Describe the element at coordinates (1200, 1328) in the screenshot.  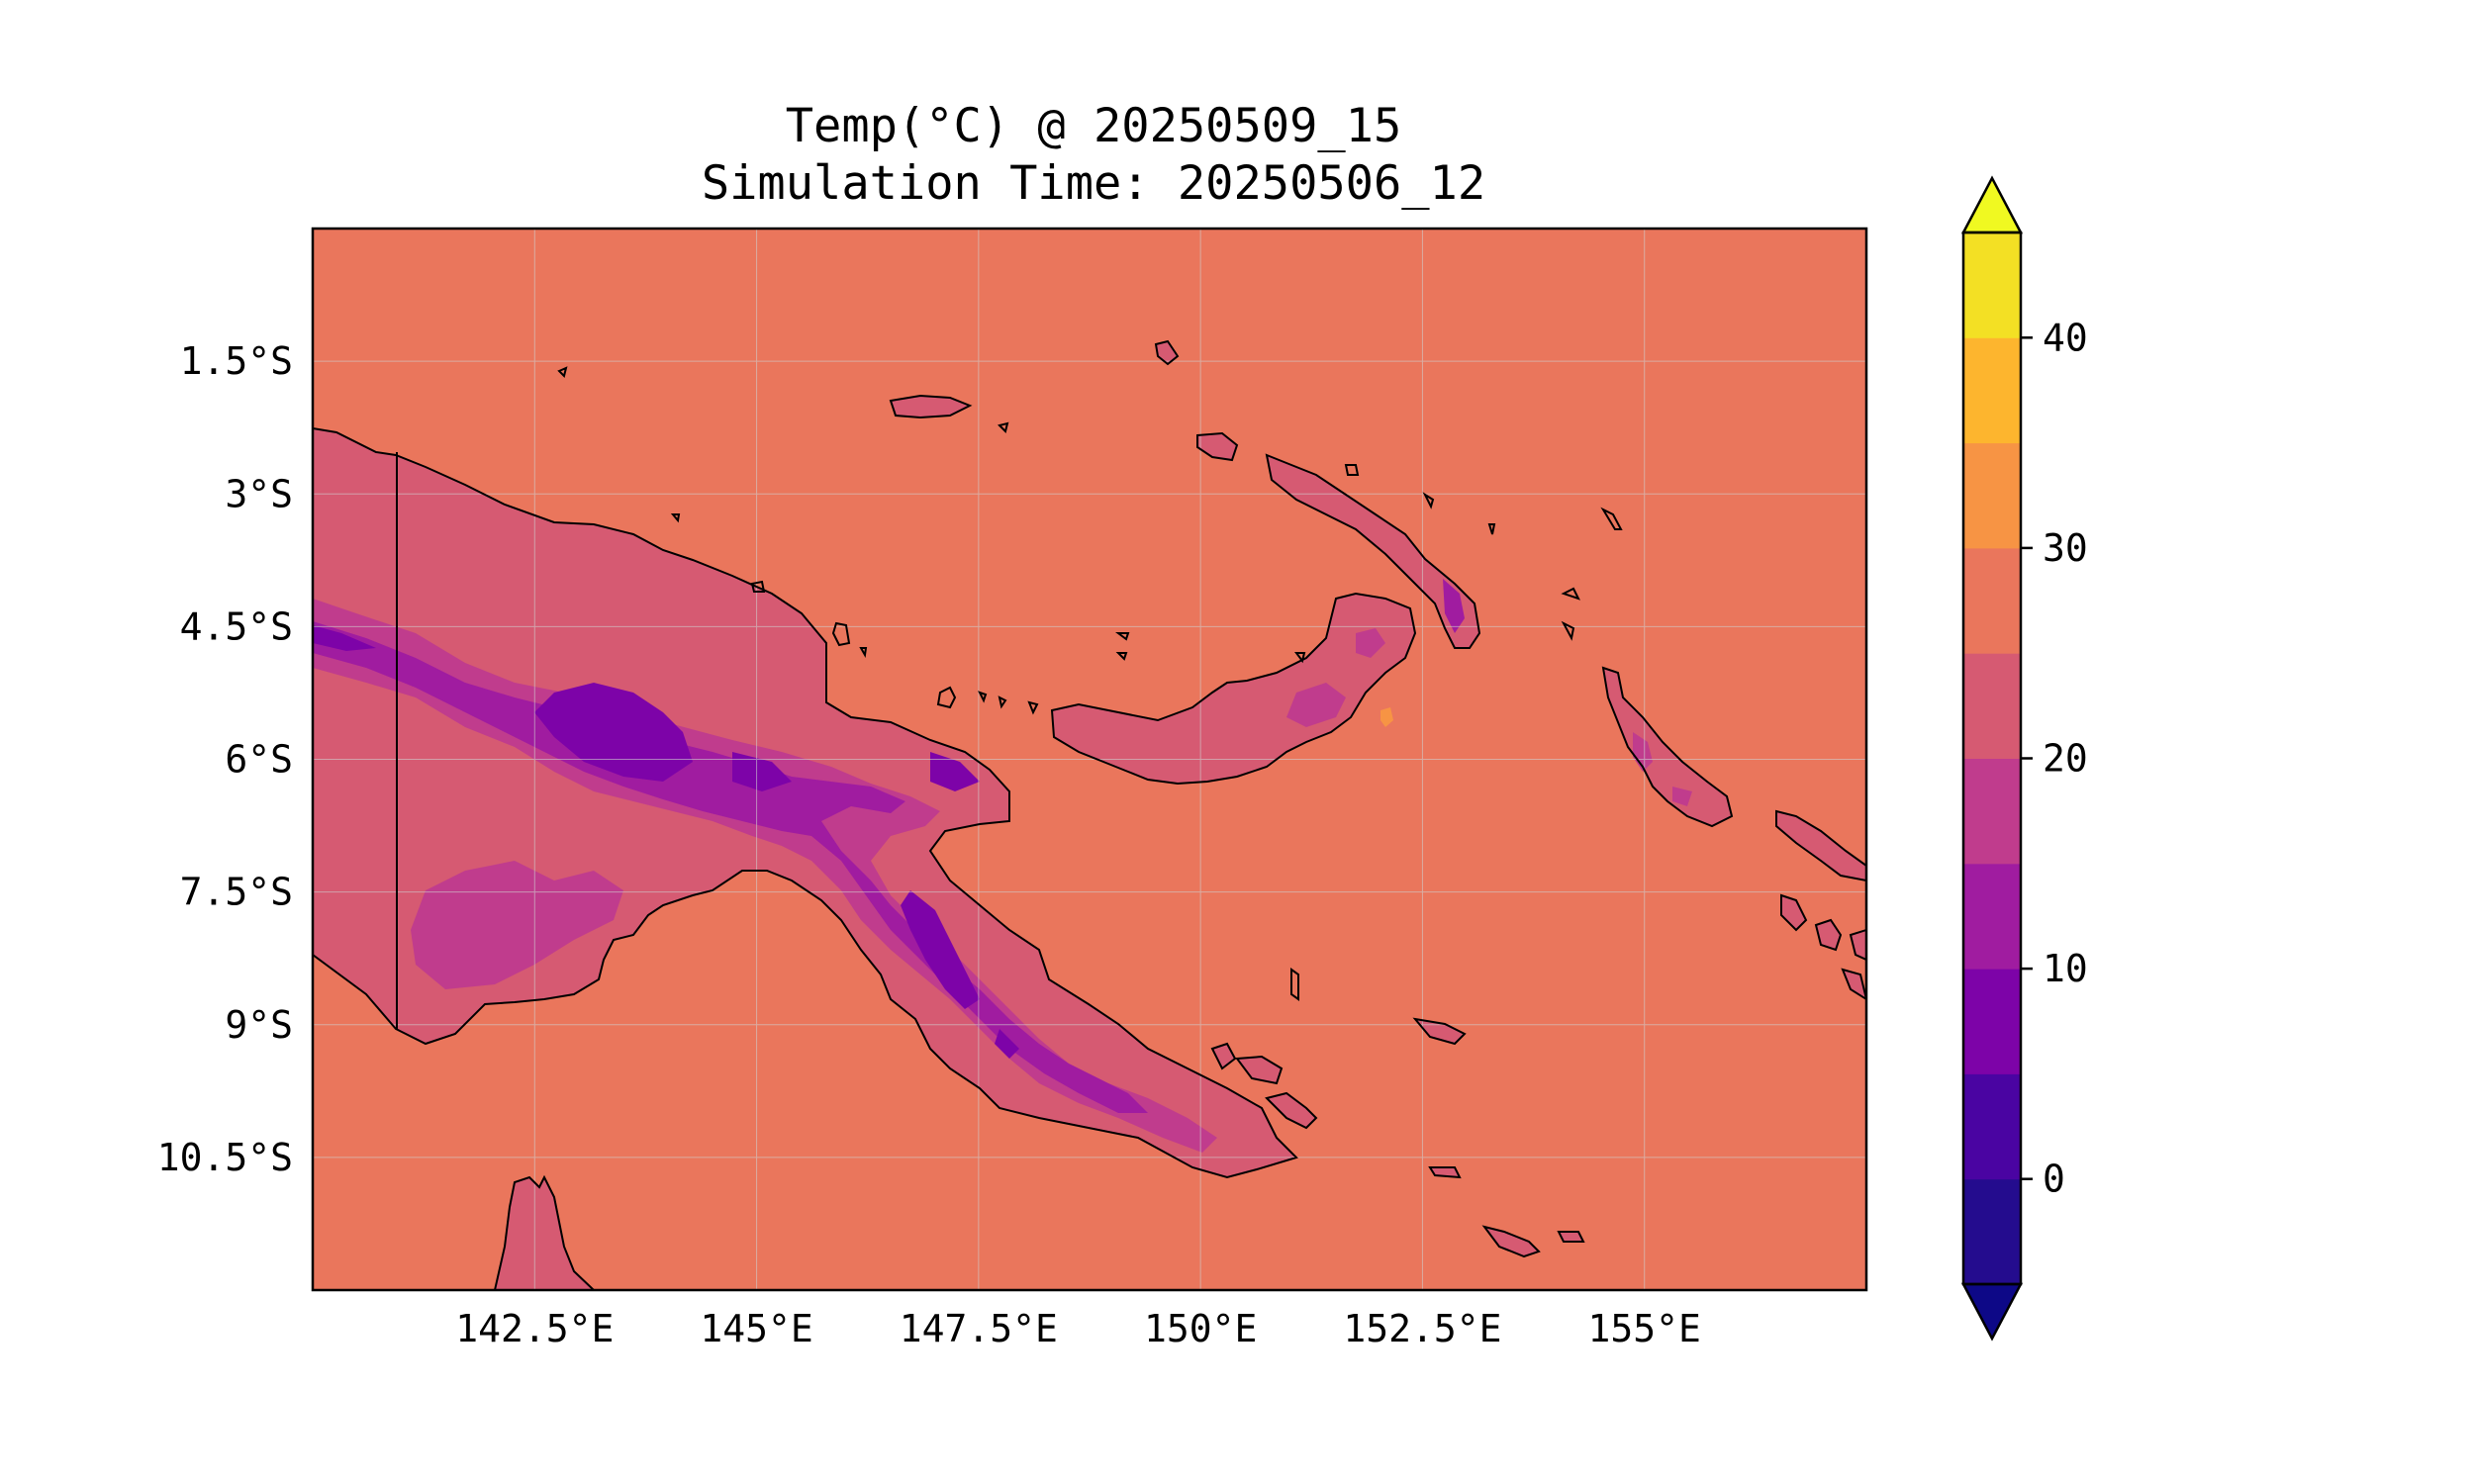
I see `x-tick-label: 150°E` at that location.